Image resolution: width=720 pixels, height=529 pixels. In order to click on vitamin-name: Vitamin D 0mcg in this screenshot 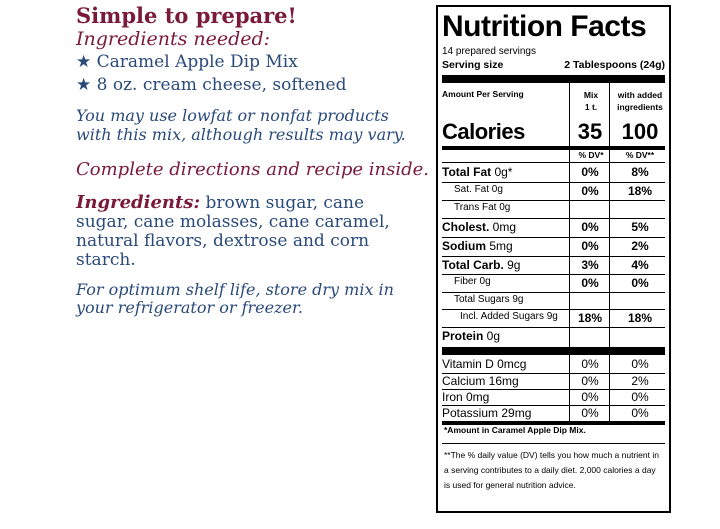, I will do `click(484, 364)`.